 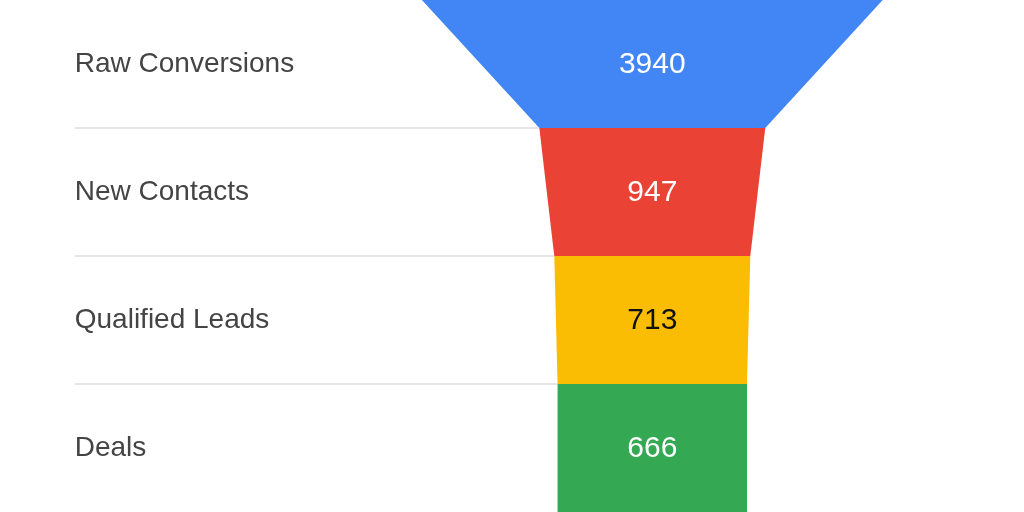 I want to click on data-label: 713, so click(x=652, y=318).